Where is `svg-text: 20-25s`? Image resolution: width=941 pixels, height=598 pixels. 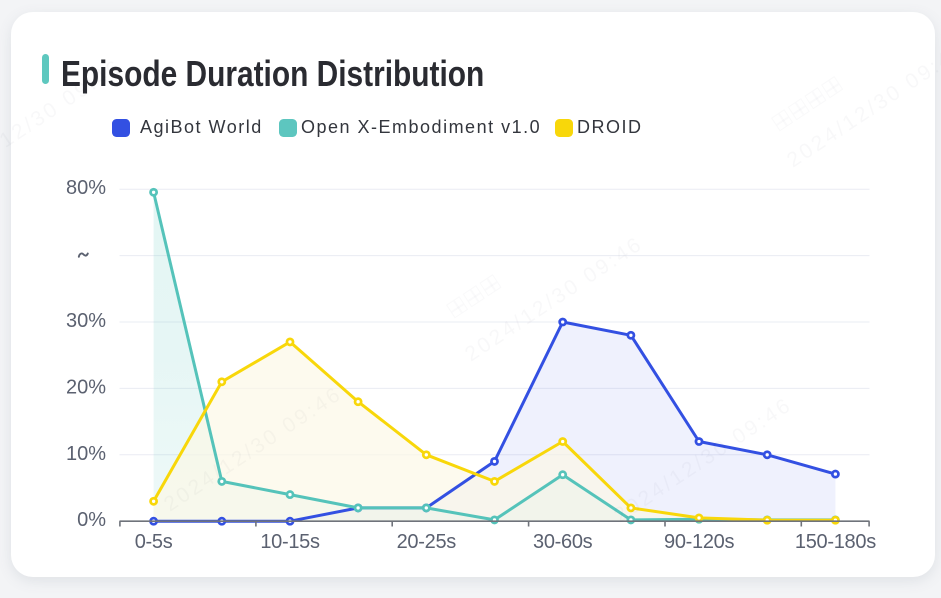 svg-text: 20-25s is located at coordinates (427, 542).